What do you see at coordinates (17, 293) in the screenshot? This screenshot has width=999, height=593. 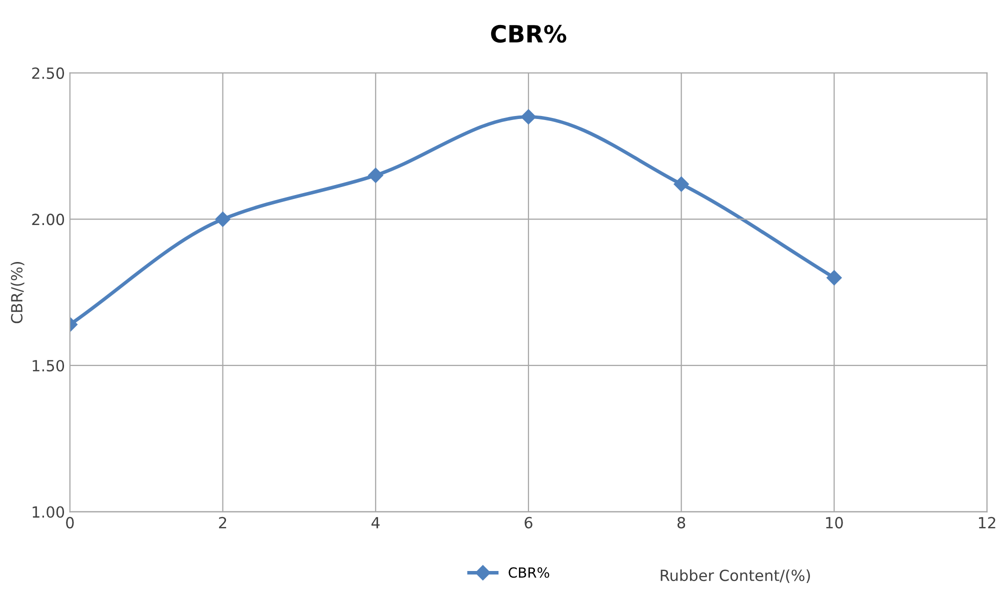 I see `y-axis-title: CBR/(%)` at bounding box center [17, 293].